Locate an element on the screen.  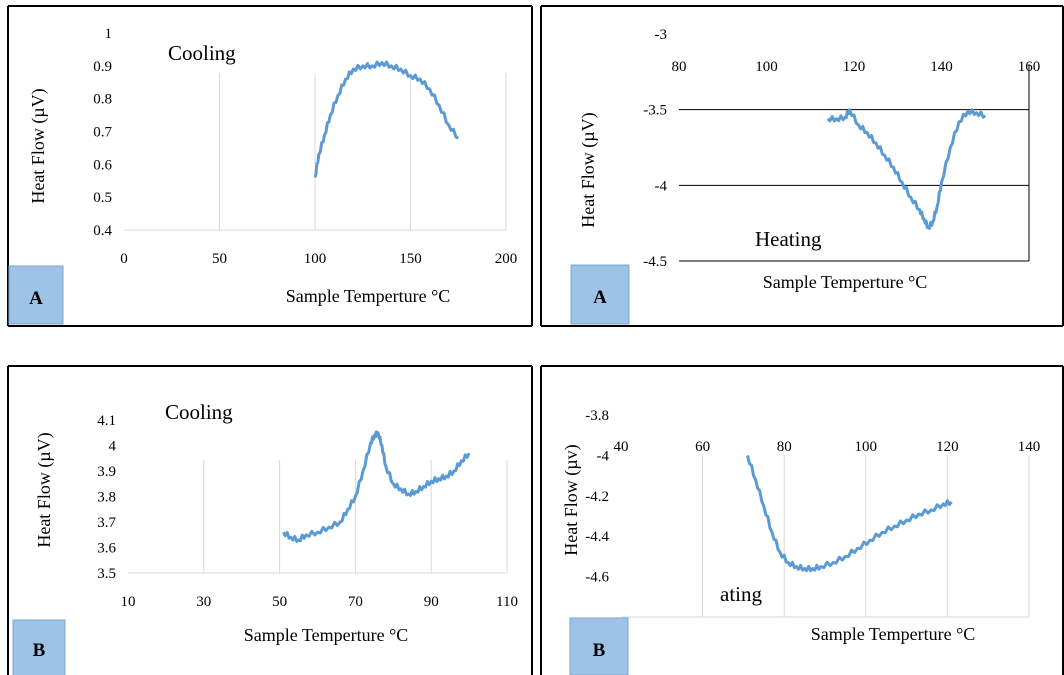
y-tick-label: -4.4 is located at coordinates (597, 537).